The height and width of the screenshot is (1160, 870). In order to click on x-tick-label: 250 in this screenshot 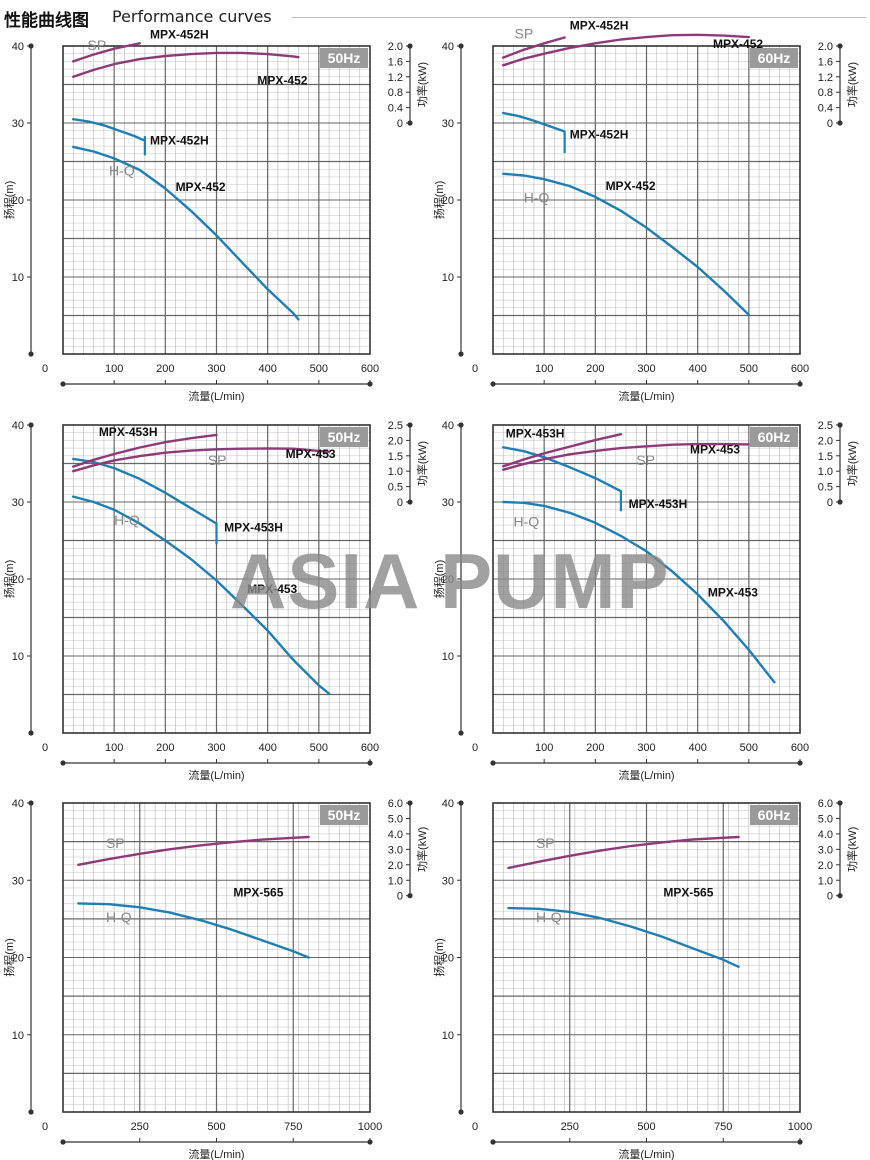, I will do `click(140, 1127)`.